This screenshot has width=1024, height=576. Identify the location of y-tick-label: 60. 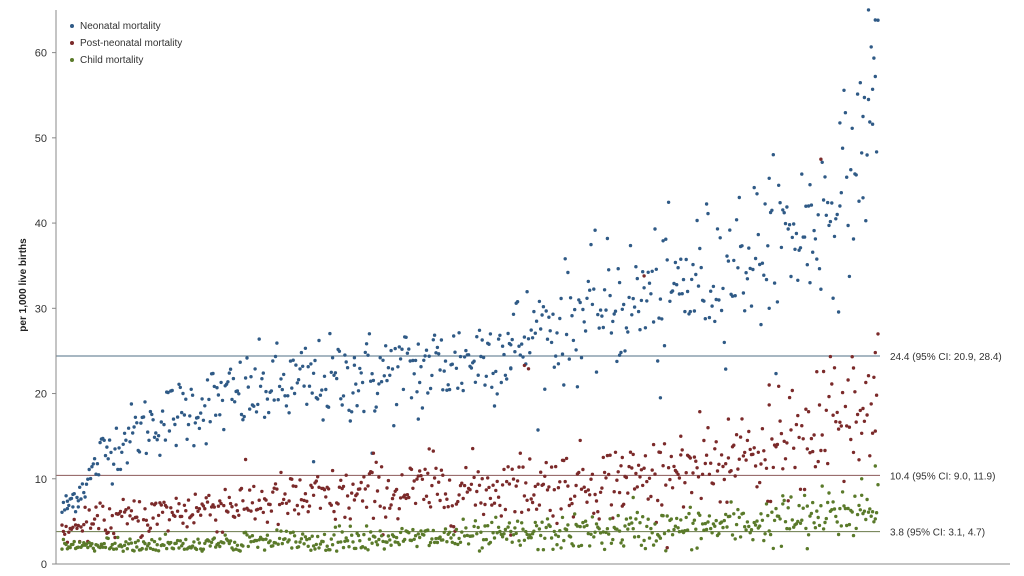
(41, 54).